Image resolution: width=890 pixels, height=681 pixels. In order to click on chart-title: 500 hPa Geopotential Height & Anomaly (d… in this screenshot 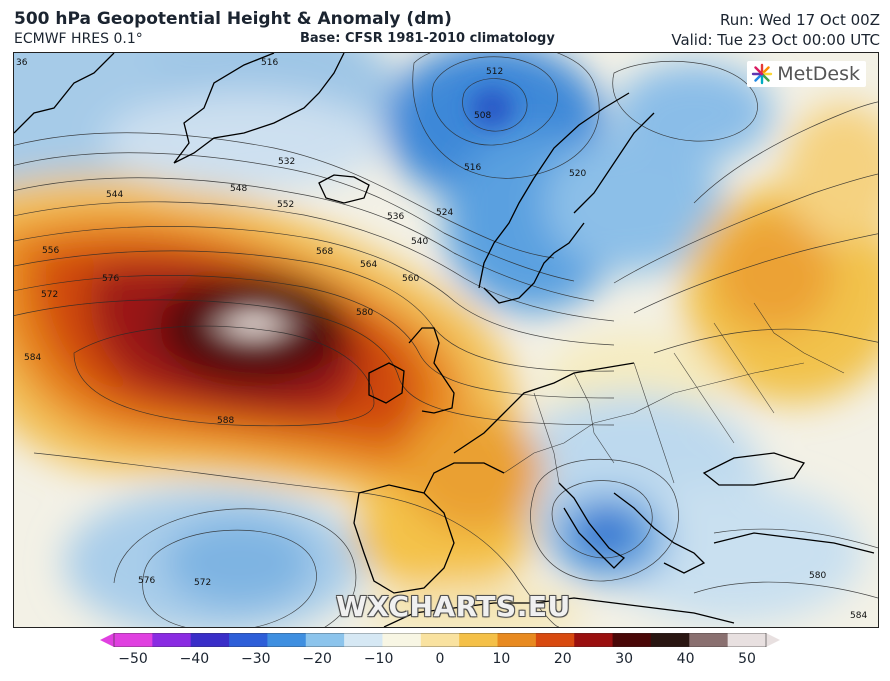, I will do `click(233, 19)`.